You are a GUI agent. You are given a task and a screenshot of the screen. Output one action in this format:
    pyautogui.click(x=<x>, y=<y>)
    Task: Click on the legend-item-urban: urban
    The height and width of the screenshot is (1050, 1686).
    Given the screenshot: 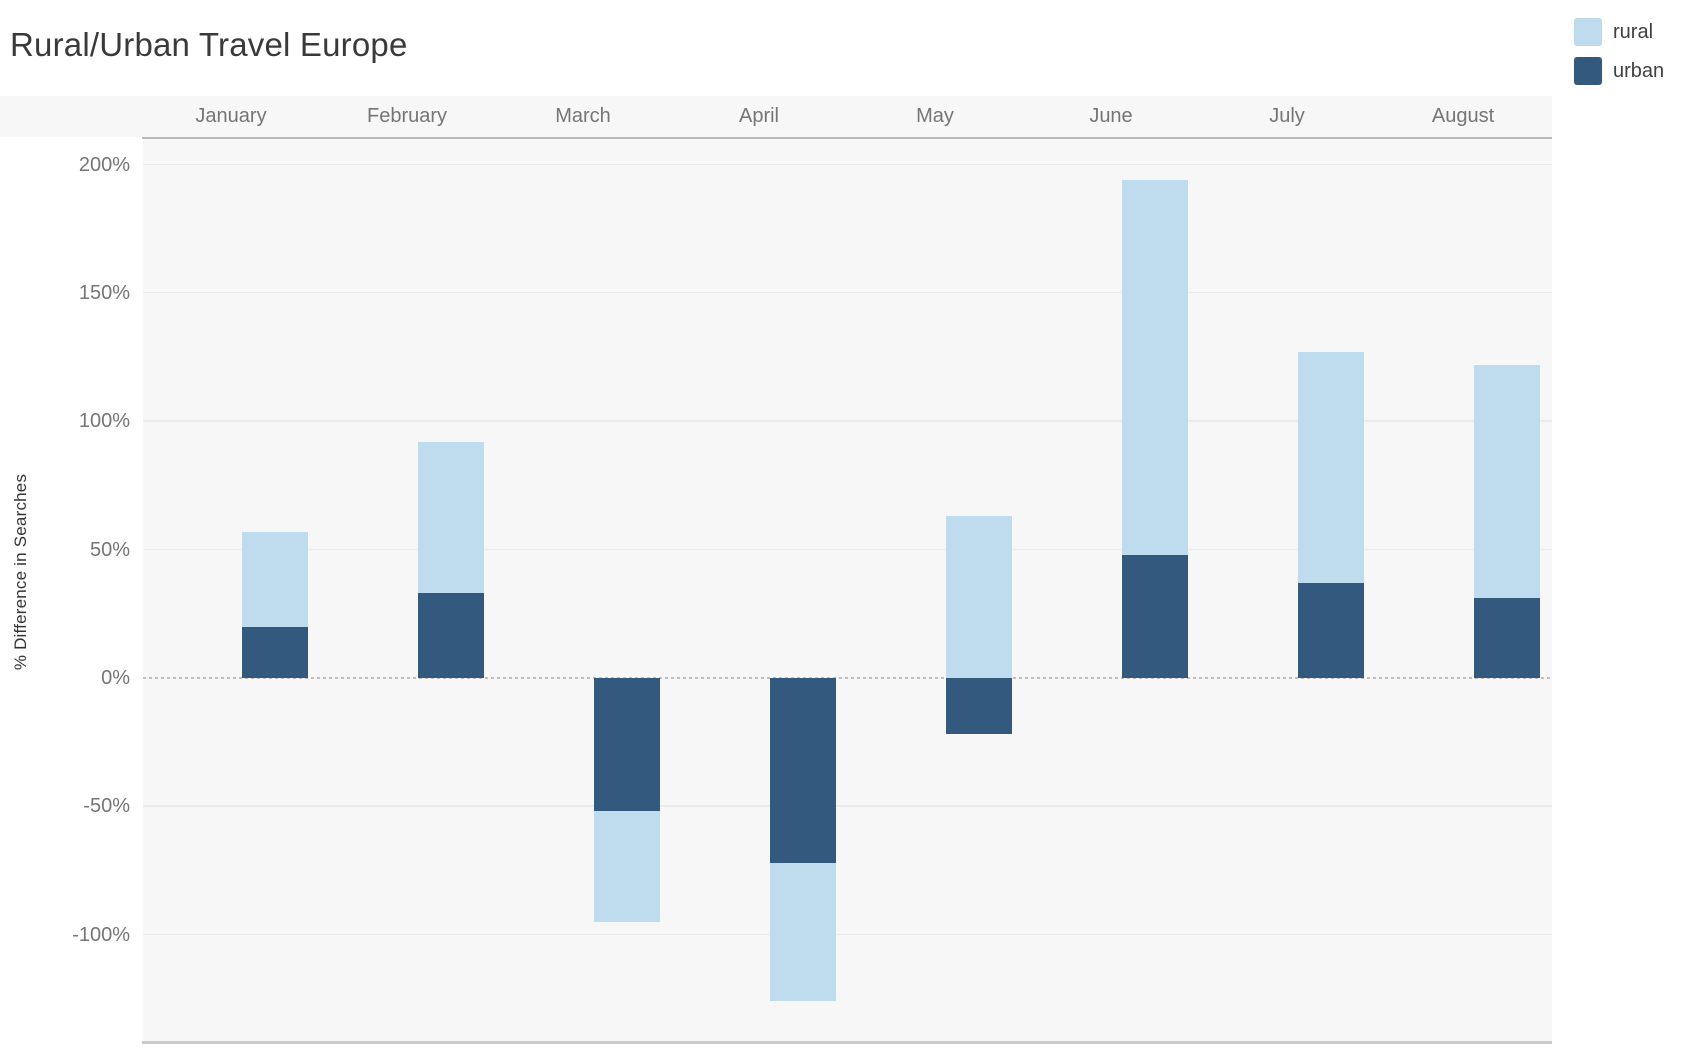 What is the action you would take?
    pyautogui.click(x=1619, y=71)
    